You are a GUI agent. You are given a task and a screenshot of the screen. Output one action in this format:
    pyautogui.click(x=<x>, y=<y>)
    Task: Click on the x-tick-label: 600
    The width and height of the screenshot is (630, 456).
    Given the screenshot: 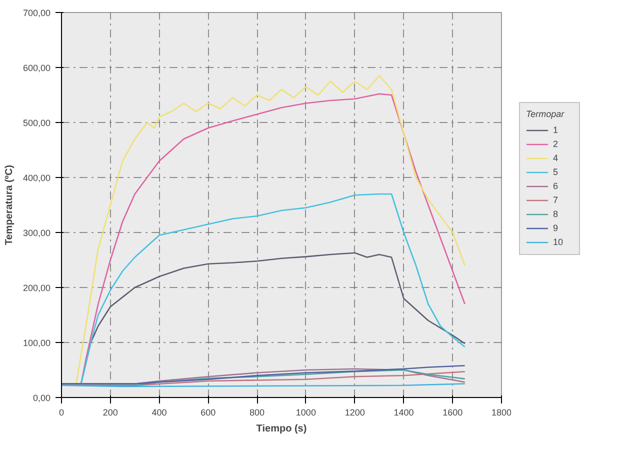 What is the action you would take?
    pyautogui.click(x=208, y=413)
    